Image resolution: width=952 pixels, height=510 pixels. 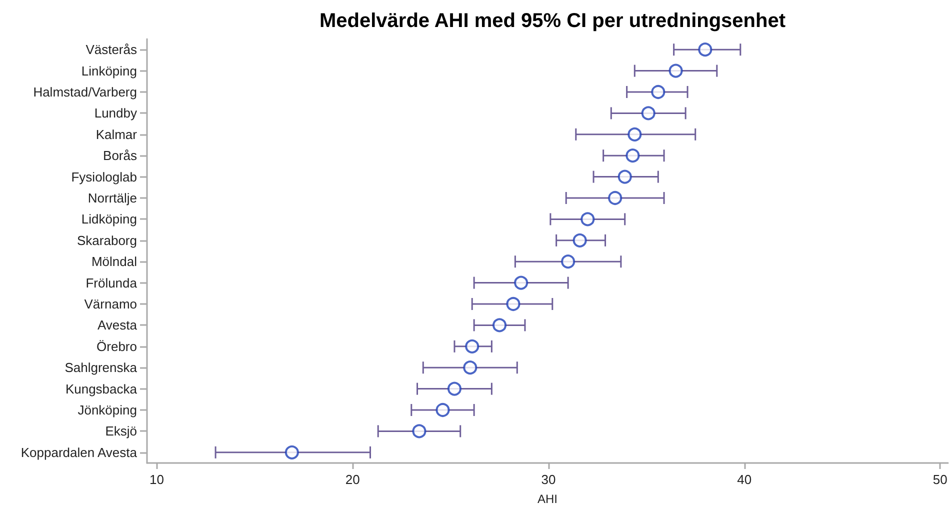 What do you see at coordinates (112, 282) in the screenshot?
I see `y-tick-label: Frölunda` at bounding box center [112, 282].